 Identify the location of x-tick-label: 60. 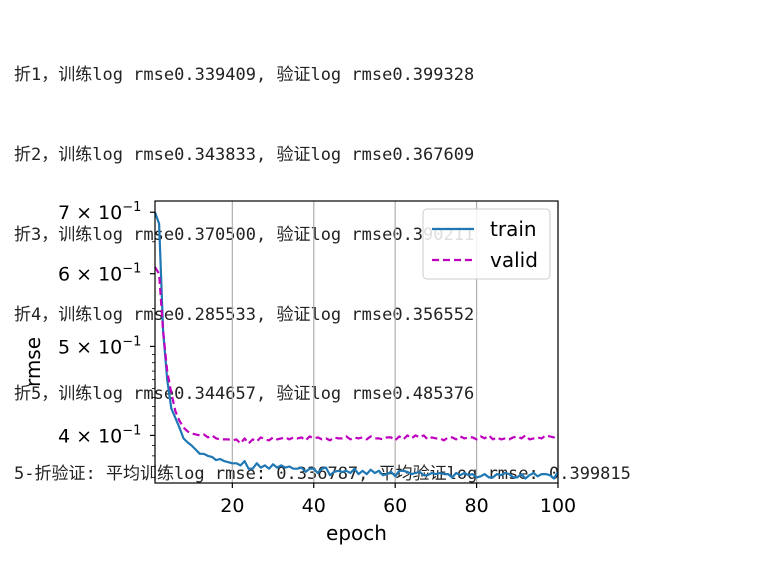
(395, 506).